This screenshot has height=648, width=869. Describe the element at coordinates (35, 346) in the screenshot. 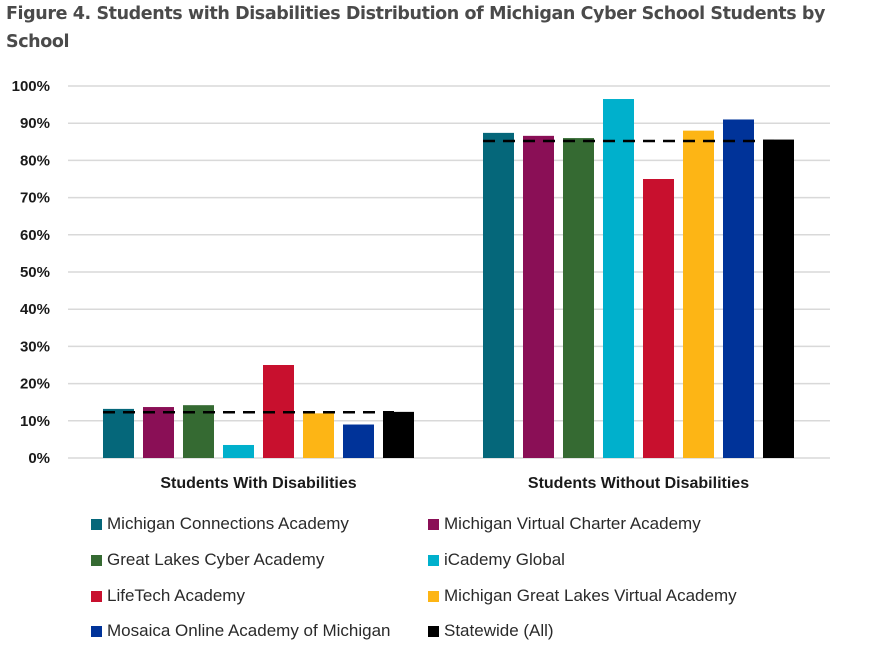

I see `y-tick-label: 30%` at that location.